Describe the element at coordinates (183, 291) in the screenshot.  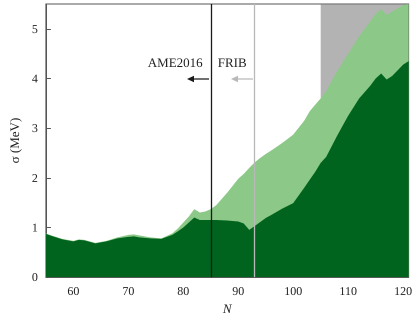
I see `x-tick-label: 80` at that location.